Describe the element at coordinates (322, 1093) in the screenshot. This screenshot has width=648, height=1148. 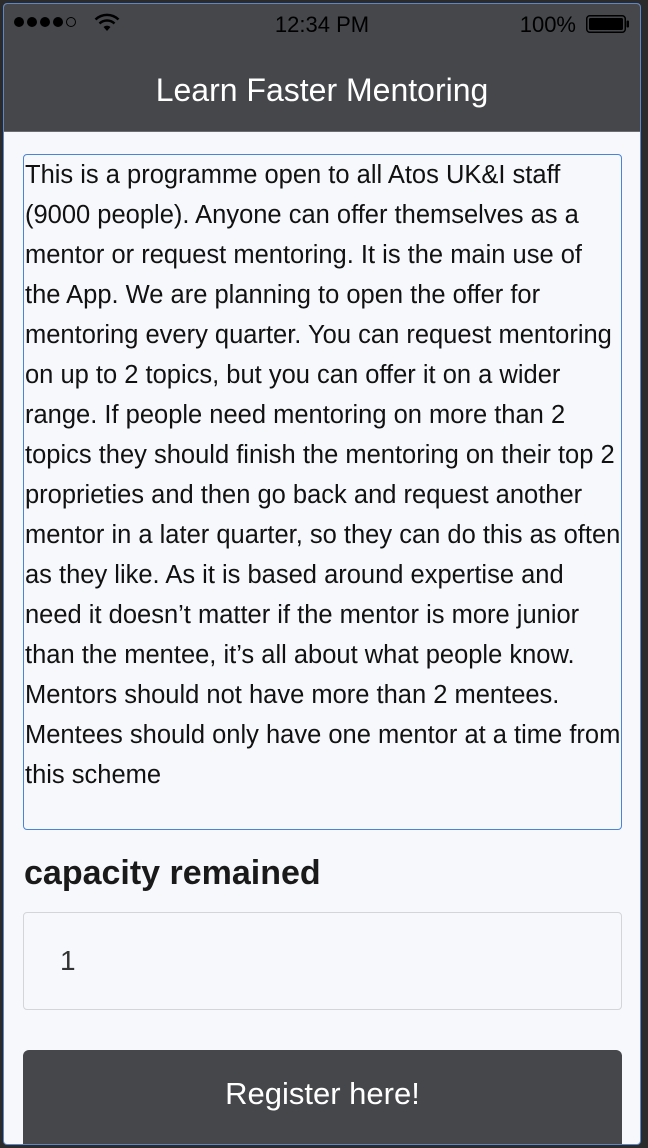
I see `register-button-label: Register here!` at that location.